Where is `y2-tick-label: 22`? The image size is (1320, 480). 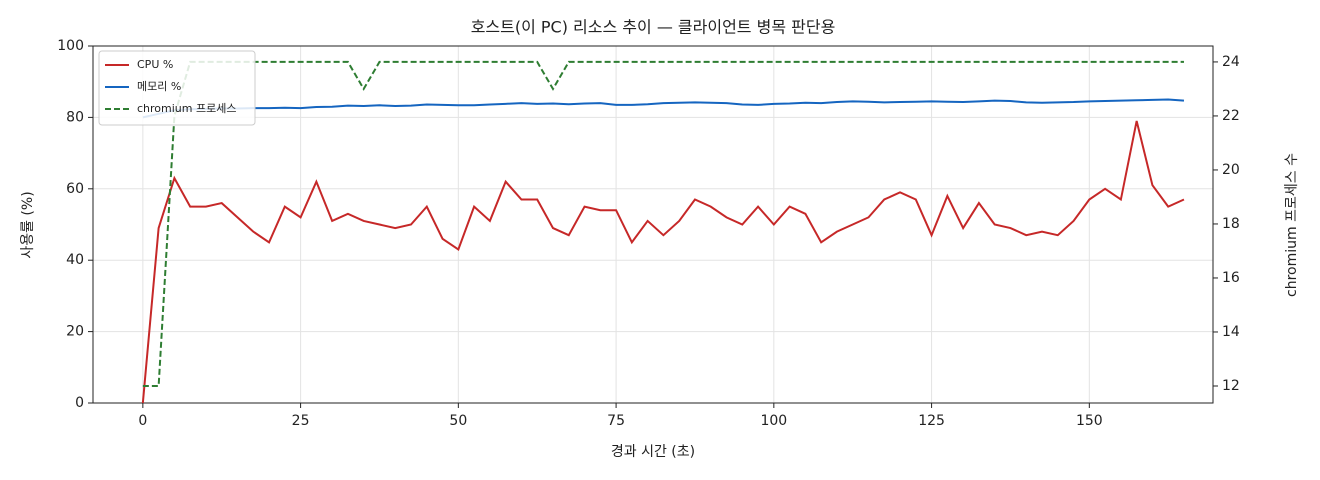
y2-tick-label: 22 is located at coordinates (1231, 116).